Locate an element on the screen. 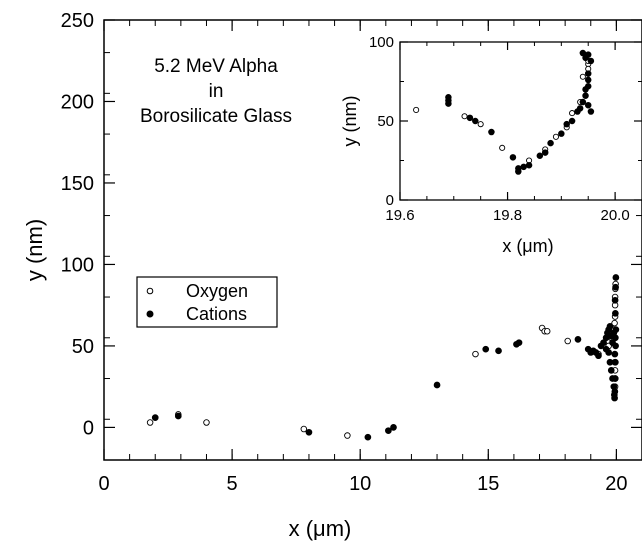  main-x-tick-label: 5 is located at coordinates (232, 484).